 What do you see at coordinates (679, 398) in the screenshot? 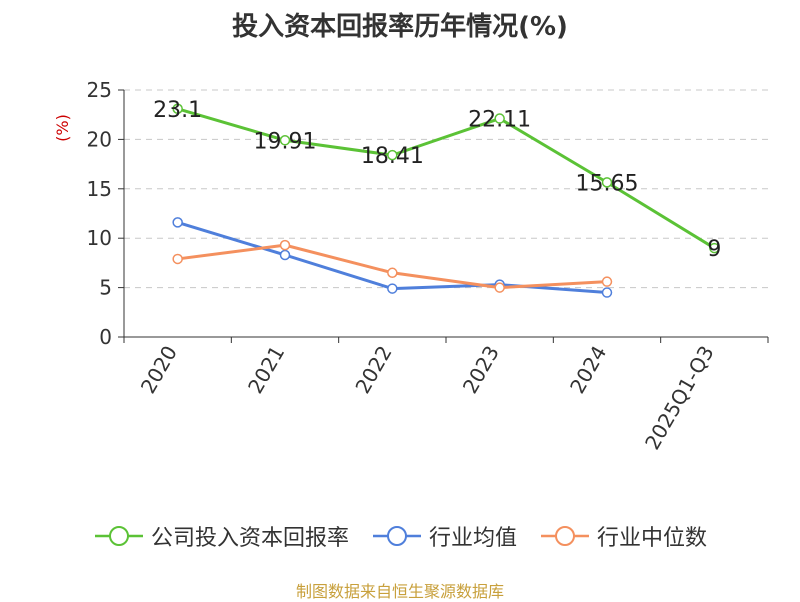
I see `x-tick-label: 2025Q1-Q3` at bounding box center [679, 398].